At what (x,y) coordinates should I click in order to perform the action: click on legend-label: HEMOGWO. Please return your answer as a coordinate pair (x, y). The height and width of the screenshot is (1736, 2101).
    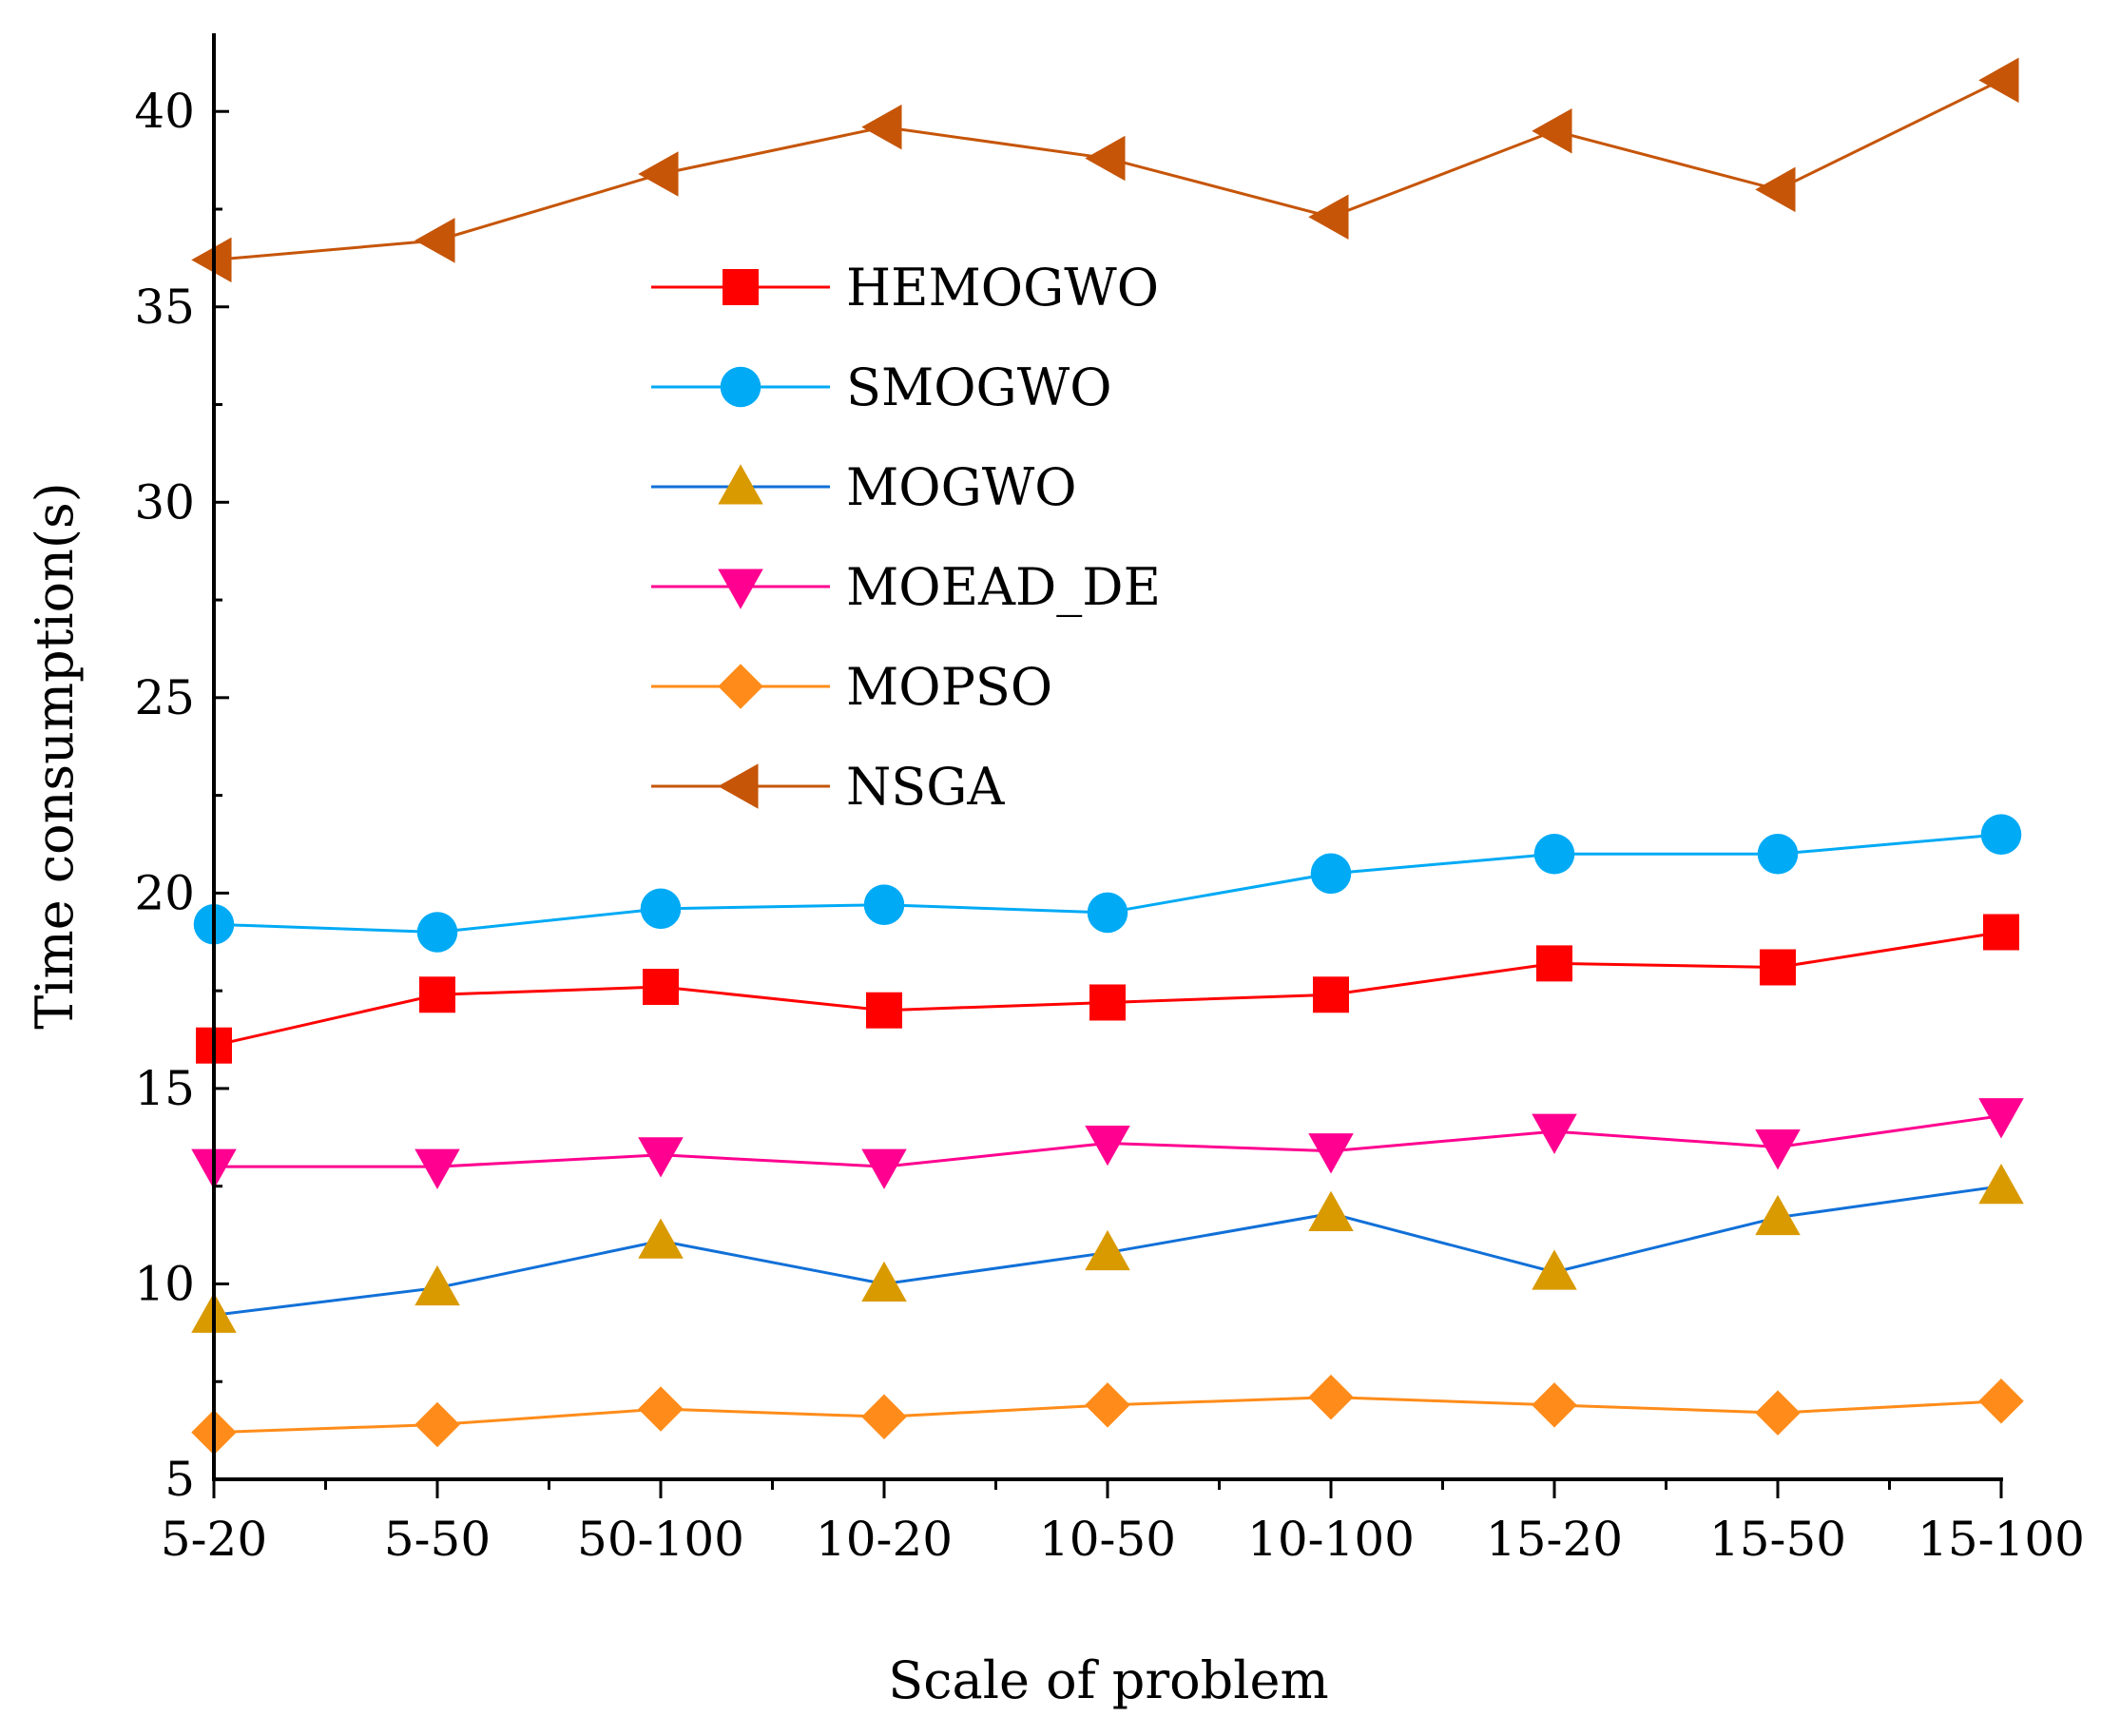
    Looking at the image, I should click on (1002, 288).